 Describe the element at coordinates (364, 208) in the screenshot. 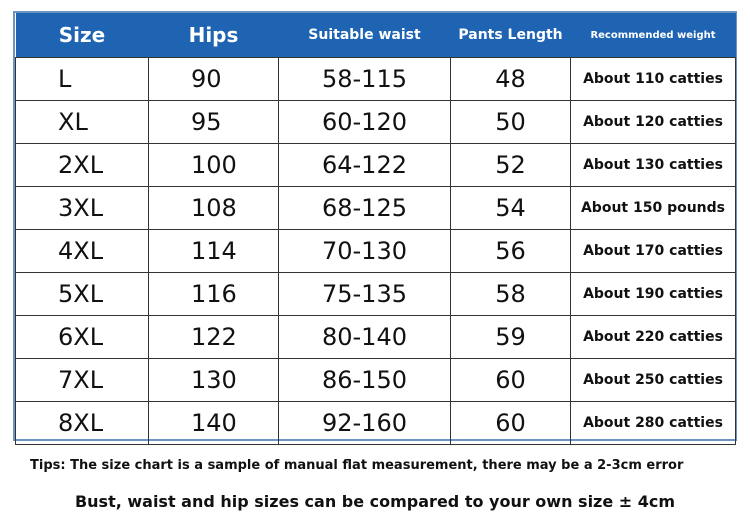

I see `table-cell: 68-125` at that location.